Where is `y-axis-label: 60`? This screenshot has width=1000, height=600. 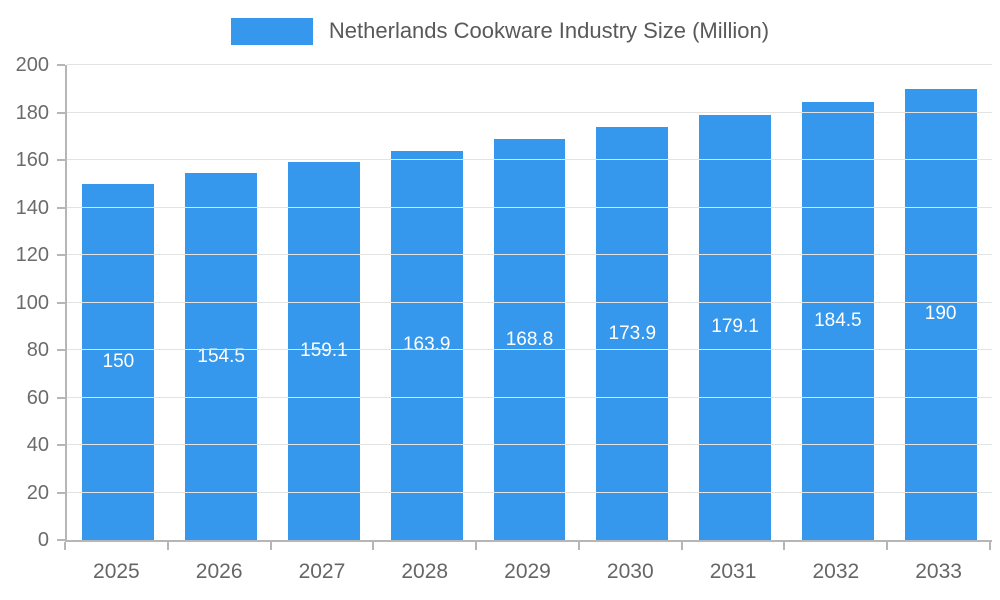 y-axis-label: 60 is located at coordinates (37, 397).